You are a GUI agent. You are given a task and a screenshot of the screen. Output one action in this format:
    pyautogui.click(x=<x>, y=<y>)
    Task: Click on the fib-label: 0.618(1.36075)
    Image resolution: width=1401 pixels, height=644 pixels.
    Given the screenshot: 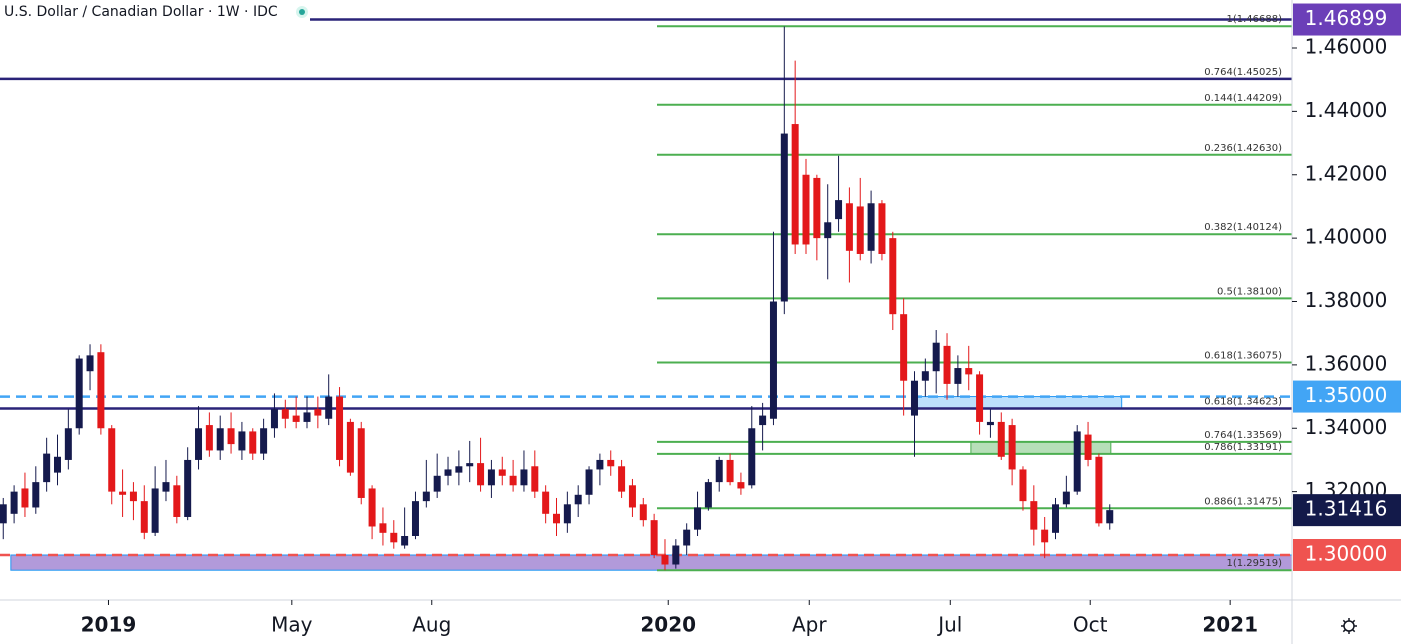 What is the action you would take?
    pyautogui.click(x=1243, y=356)
    